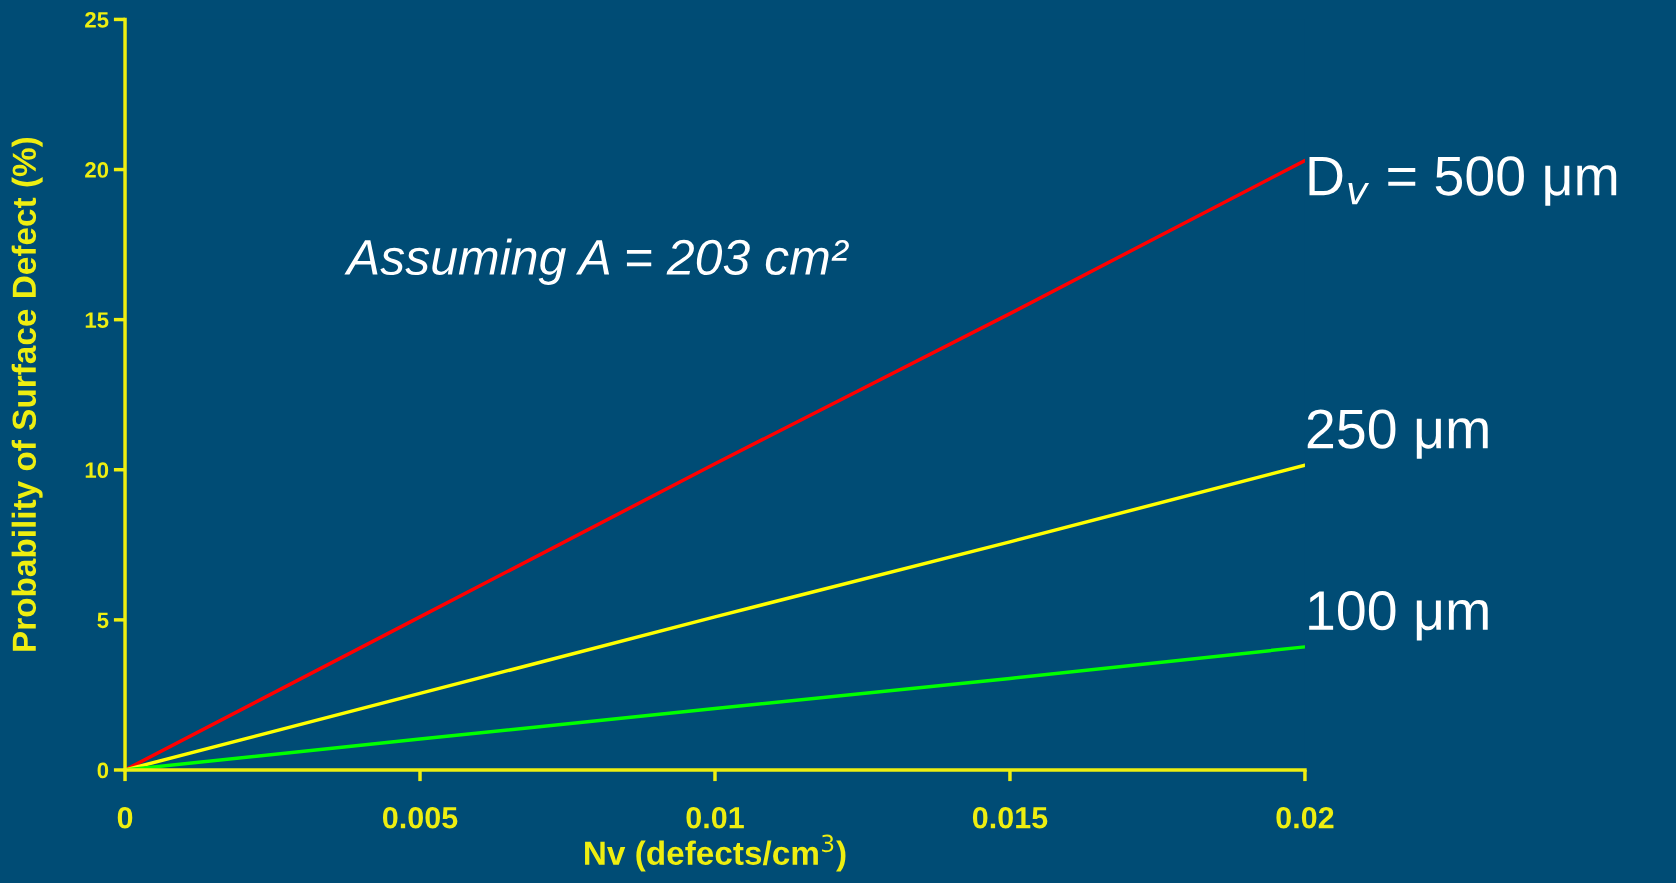  I want to click on x-tick-label: 0, so click(125, 817).